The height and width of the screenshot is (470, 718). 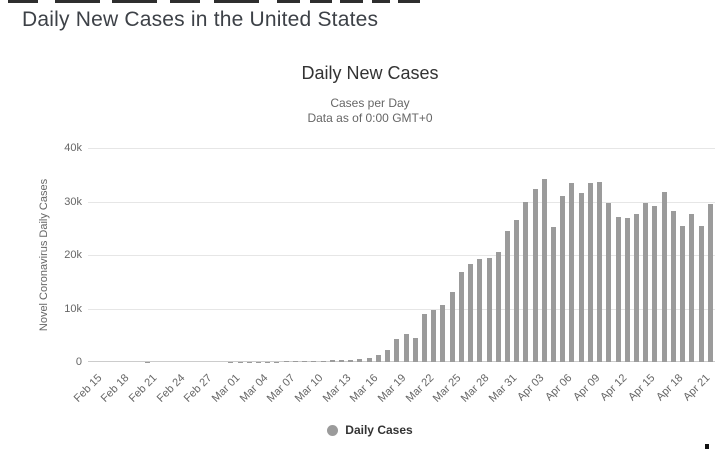 What do you see at coordinates (401, 148) in the screenshot?
I see `gridline-40k` at bounding box center [401, 148].